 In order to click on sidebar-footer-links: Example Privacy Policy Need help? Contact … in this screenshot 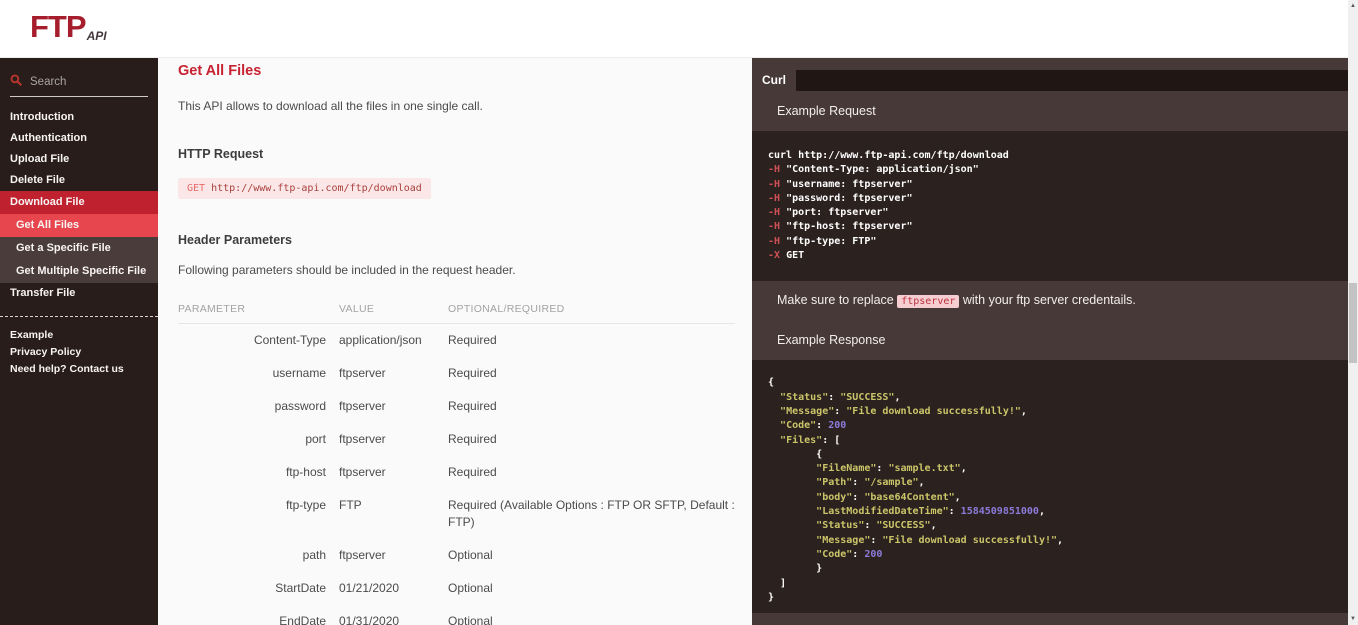, I will do `click(79, 352)`.